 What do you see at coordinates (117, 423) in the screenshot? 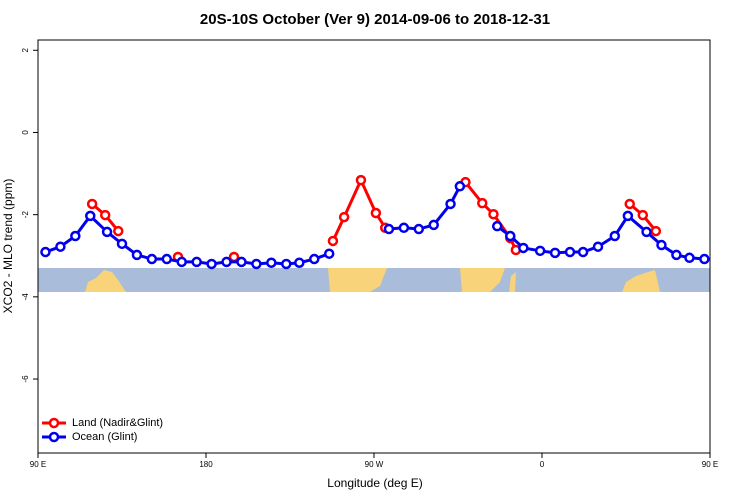
I see `legend-label: Land (Nadir&Glint)` at bounding box center [117, 423].